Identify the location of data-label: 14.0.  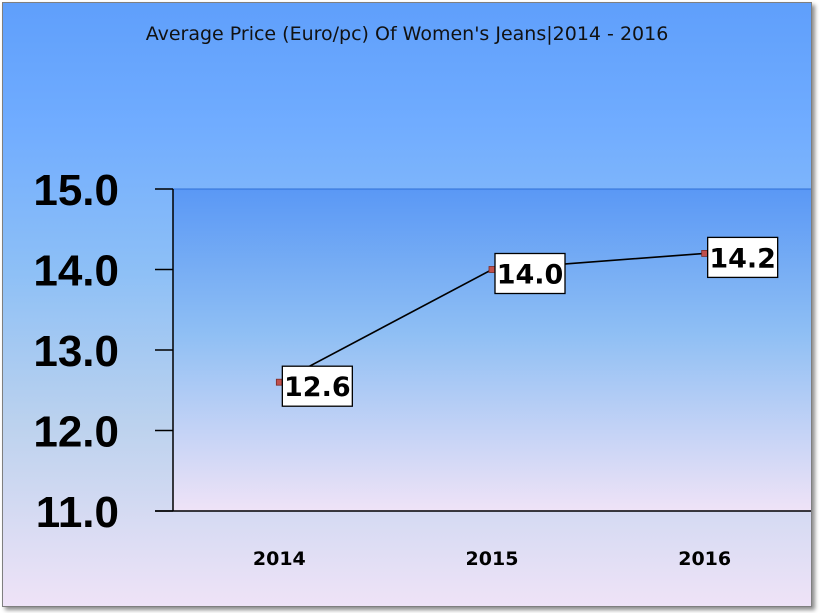
(530, 273).